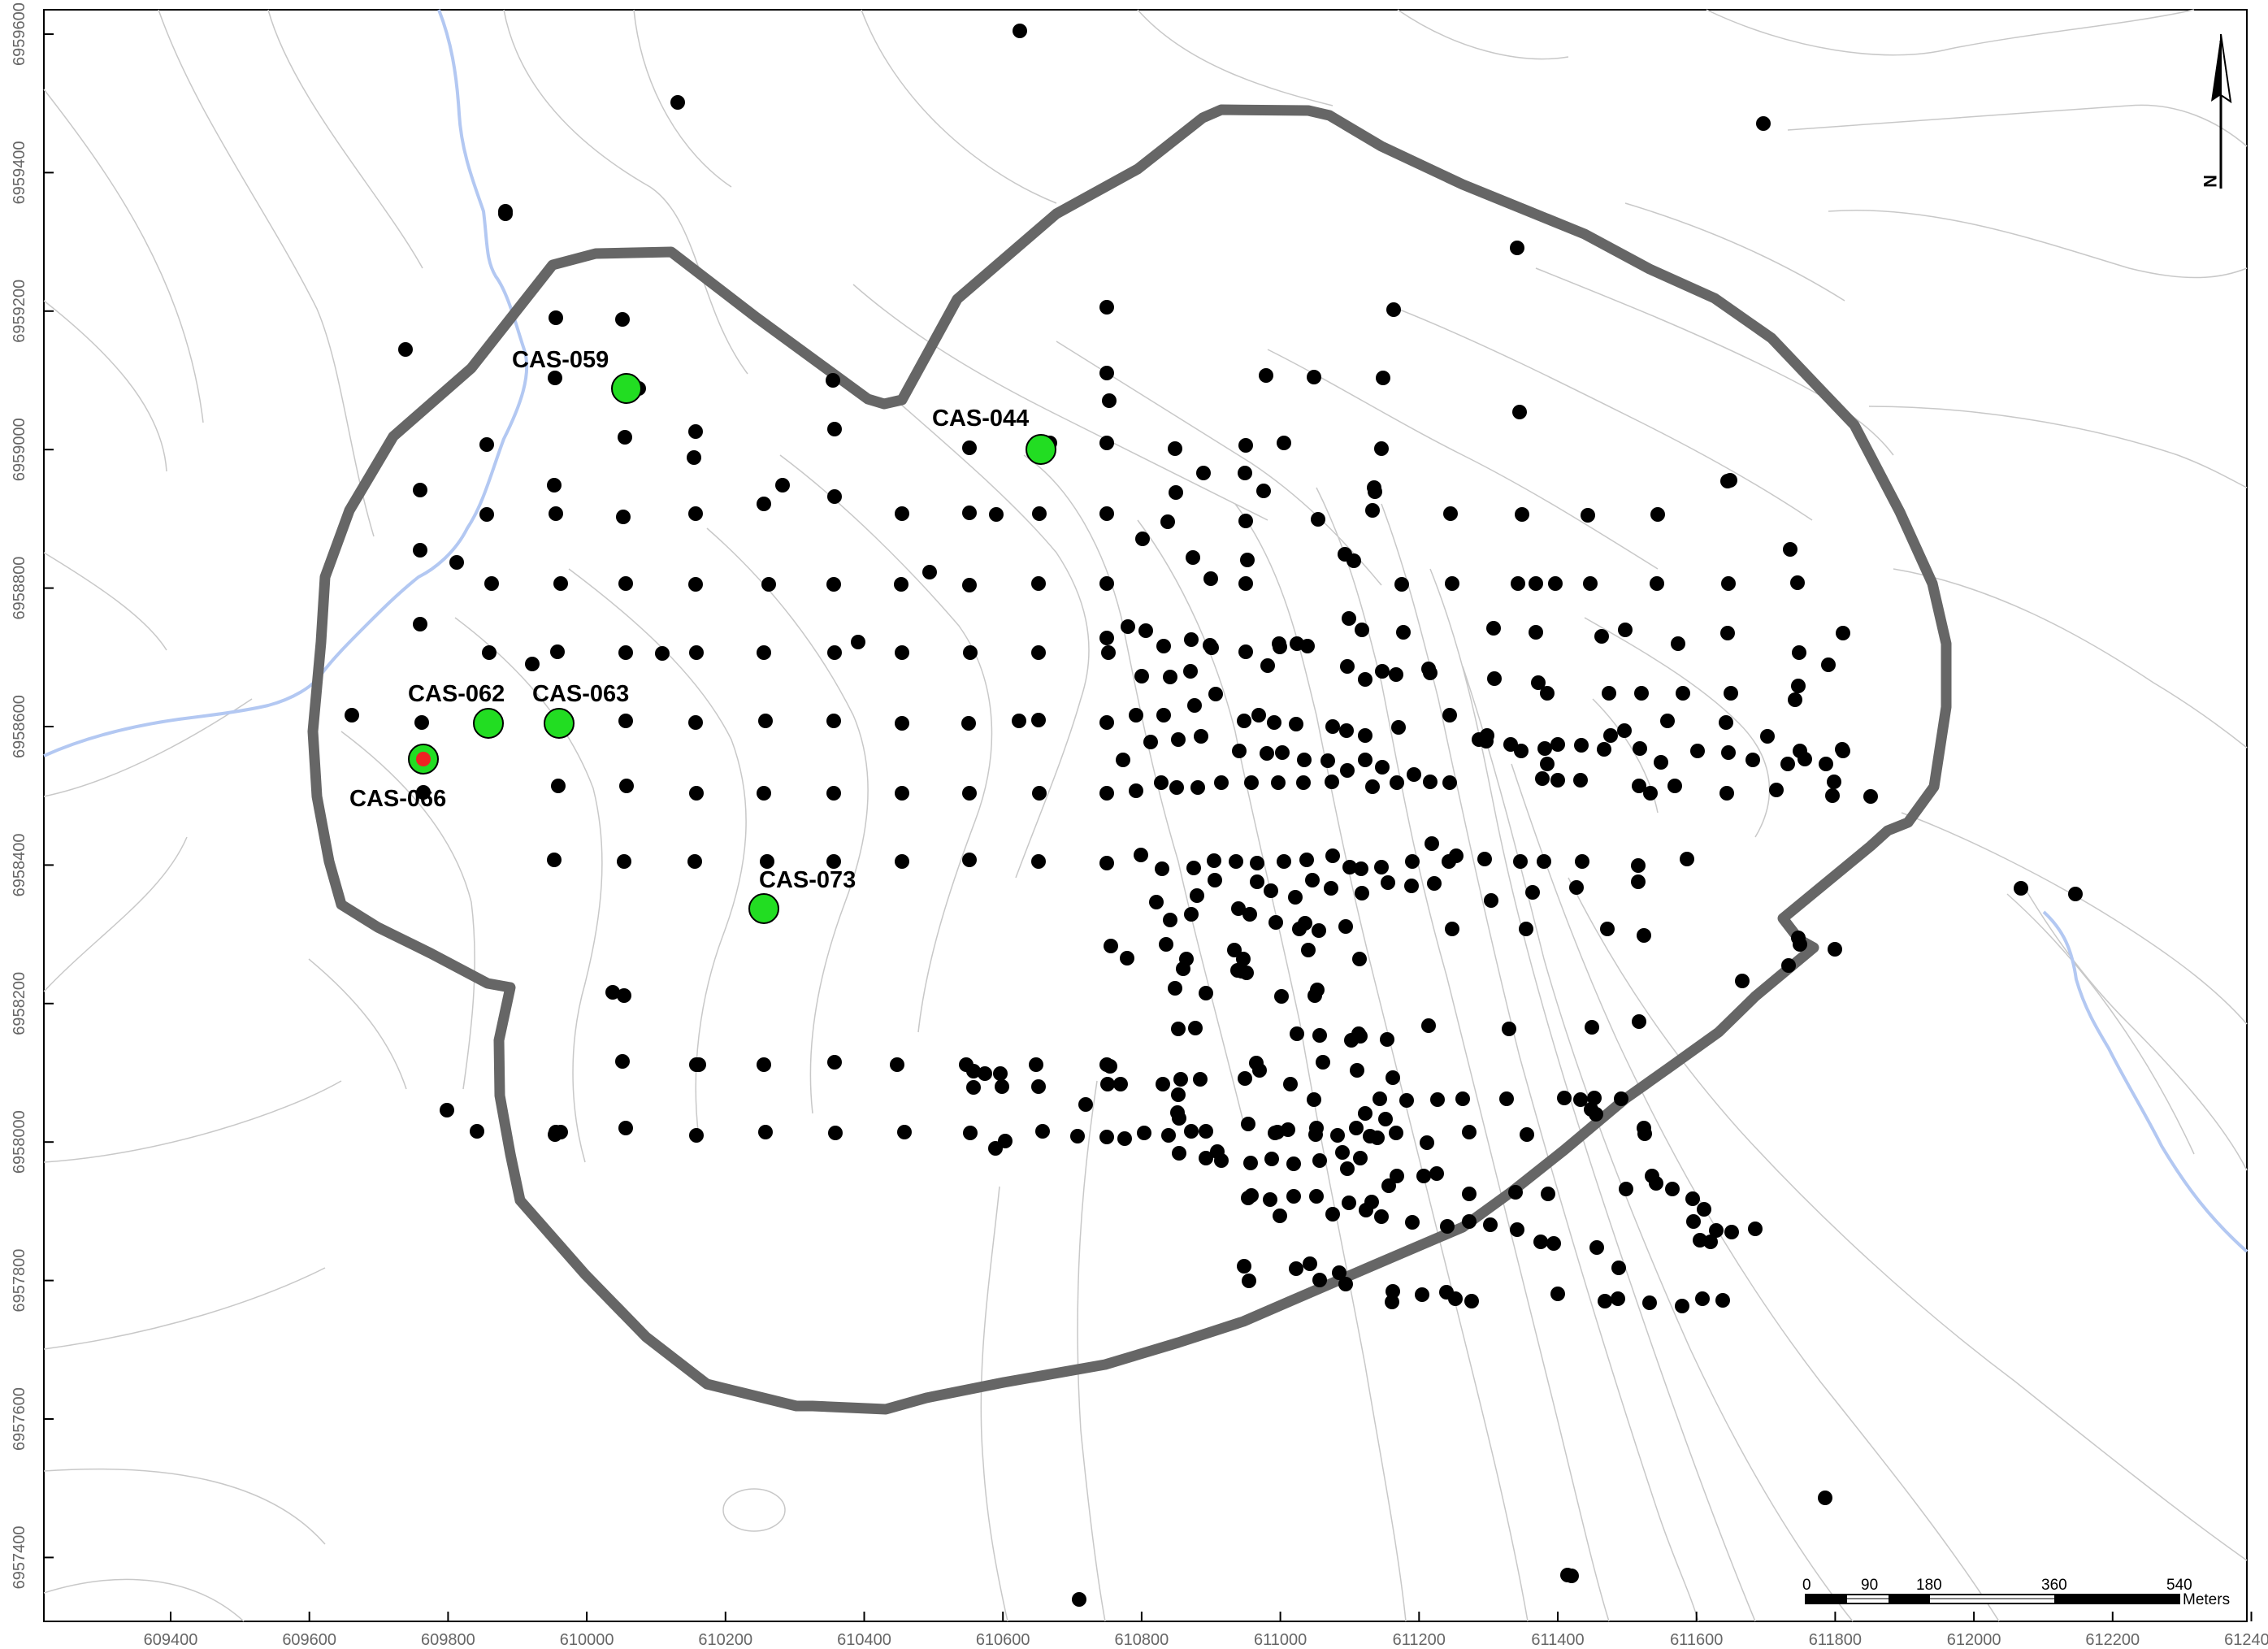 This screenshot has height=1649, width=2268. I want to click on x-tick-label: 610200, so click(725, 1640).